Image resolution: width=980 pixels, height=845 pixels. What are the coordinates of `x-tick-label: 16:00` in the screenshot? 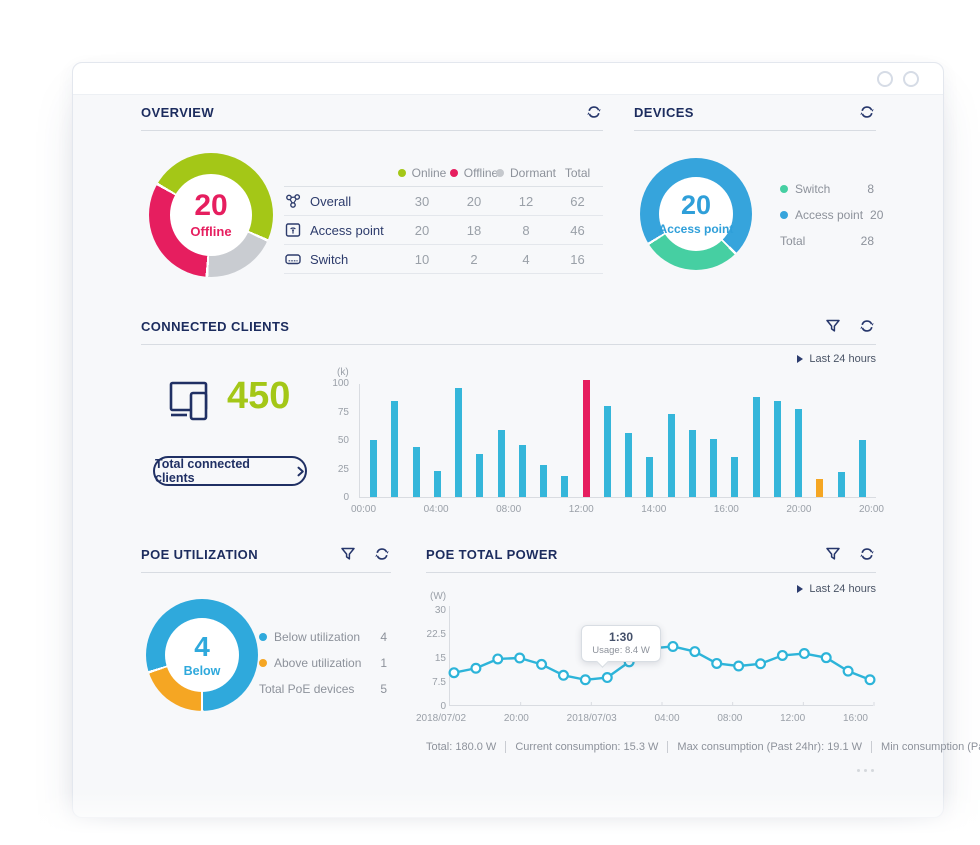 It's located at (726, 509).